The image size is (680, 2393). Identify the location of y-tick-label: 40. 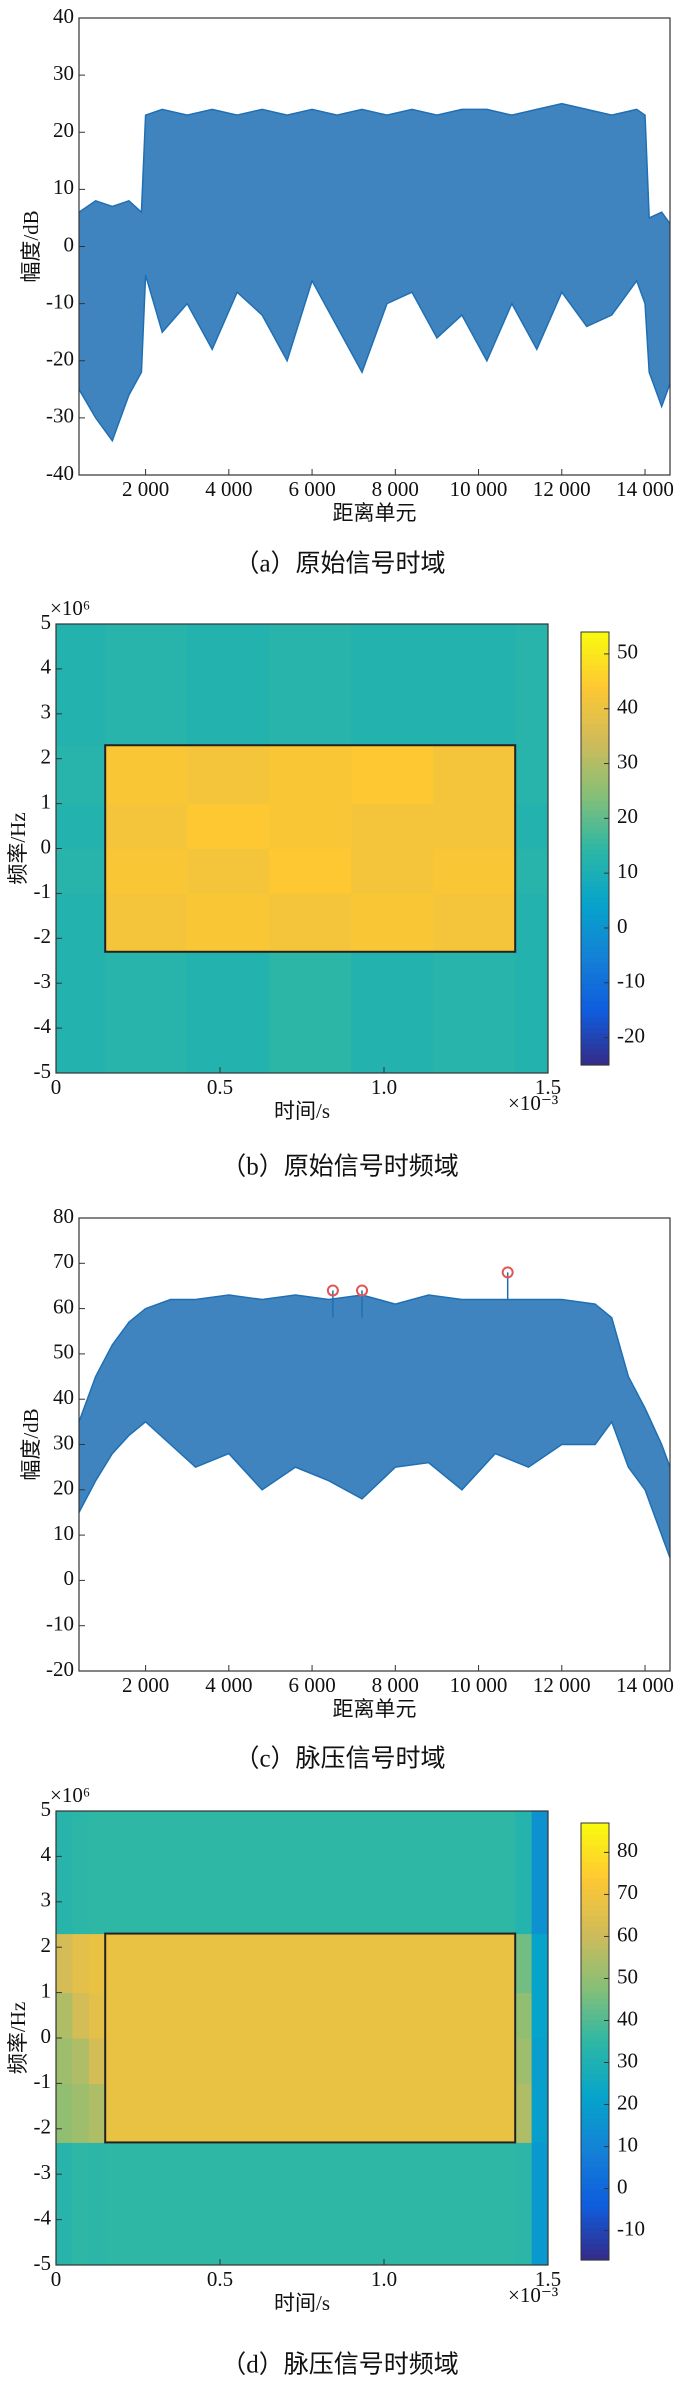
(63, 16).